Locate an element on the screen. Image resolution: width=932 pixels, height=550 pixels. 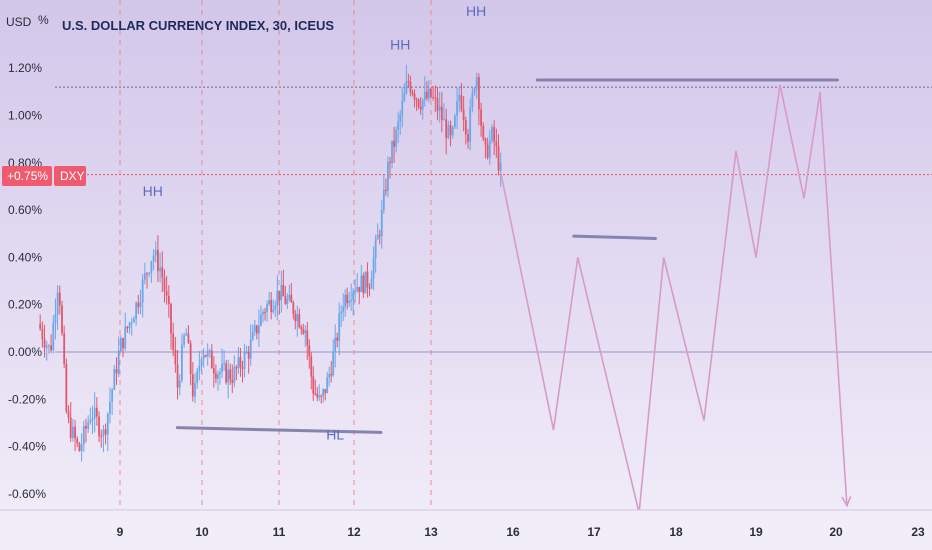
y-tick-label: -0.40% is located at coordinates (27, 447).